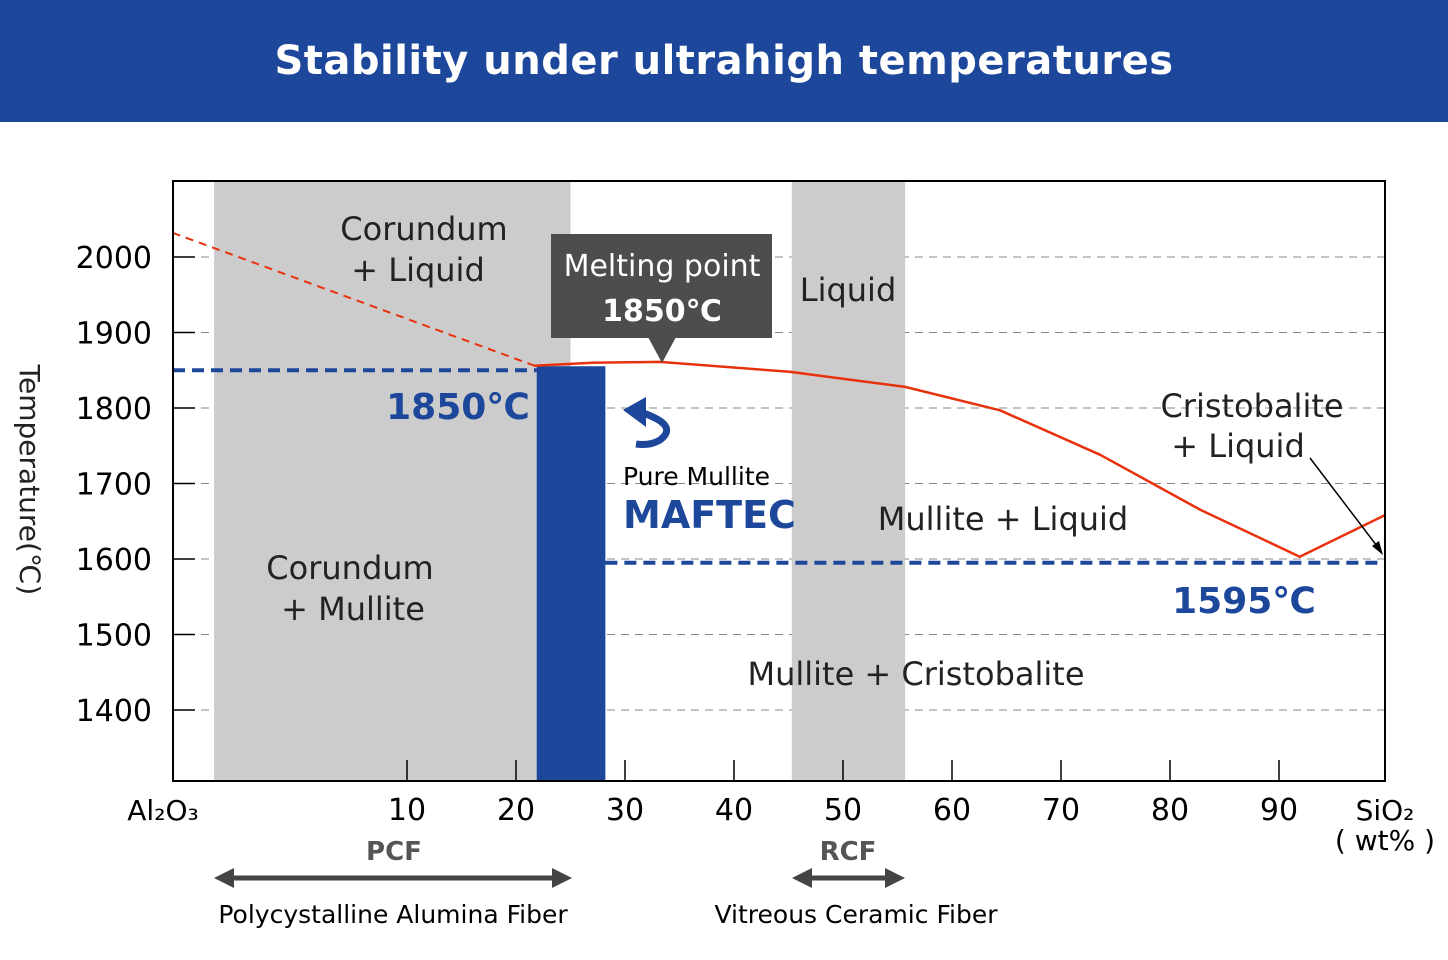 The height and width of the screenshot is (960, 1448). Describe the element at coordinates (734, 810) in the screenshot. I see `x-tick-label: 40` at that location.